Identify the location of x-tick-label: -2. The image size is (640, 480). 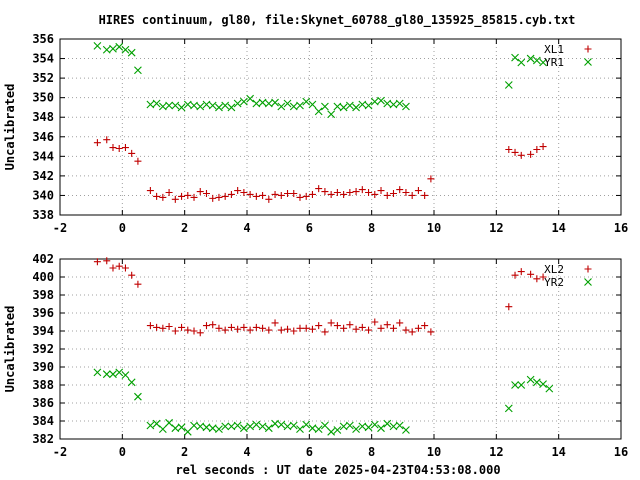
(60, 452).